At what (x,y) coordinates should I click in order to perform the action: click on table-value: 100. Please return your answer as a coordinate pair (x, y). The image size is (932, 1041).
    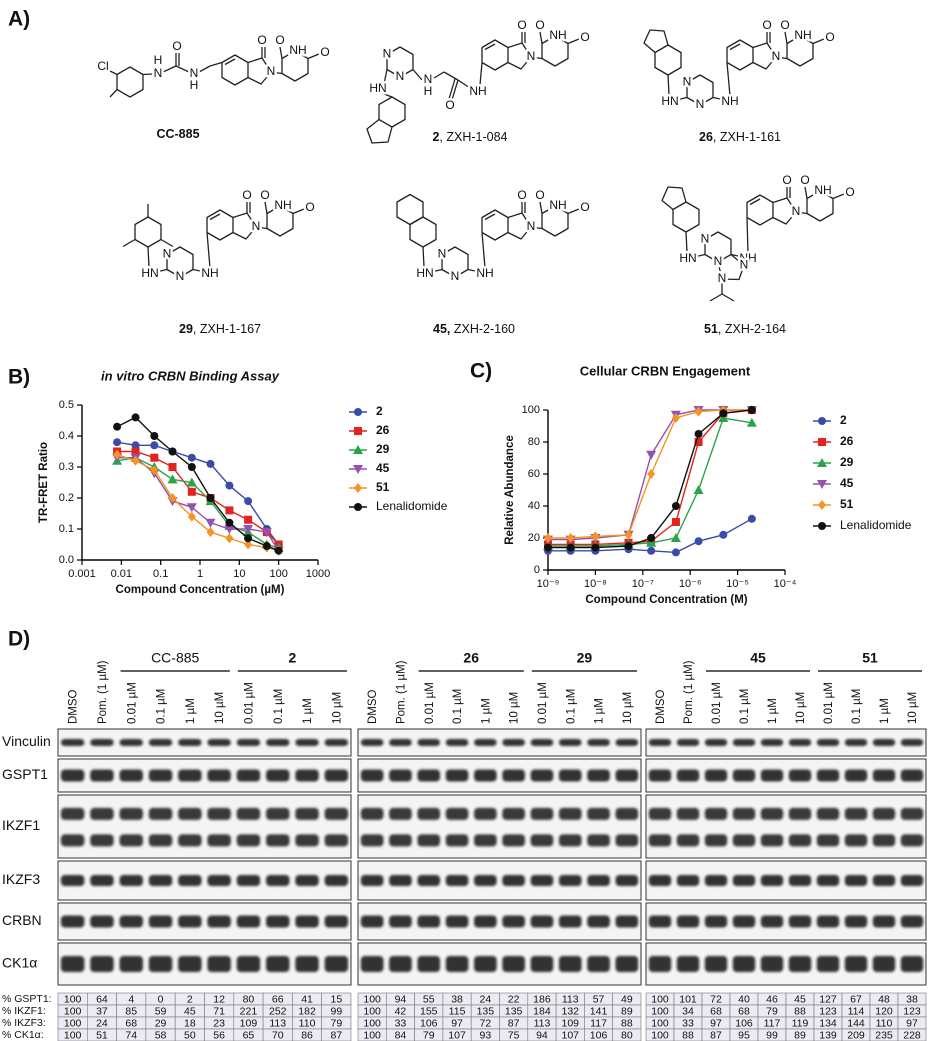
    Looking at the image, I should click on (372, 999).